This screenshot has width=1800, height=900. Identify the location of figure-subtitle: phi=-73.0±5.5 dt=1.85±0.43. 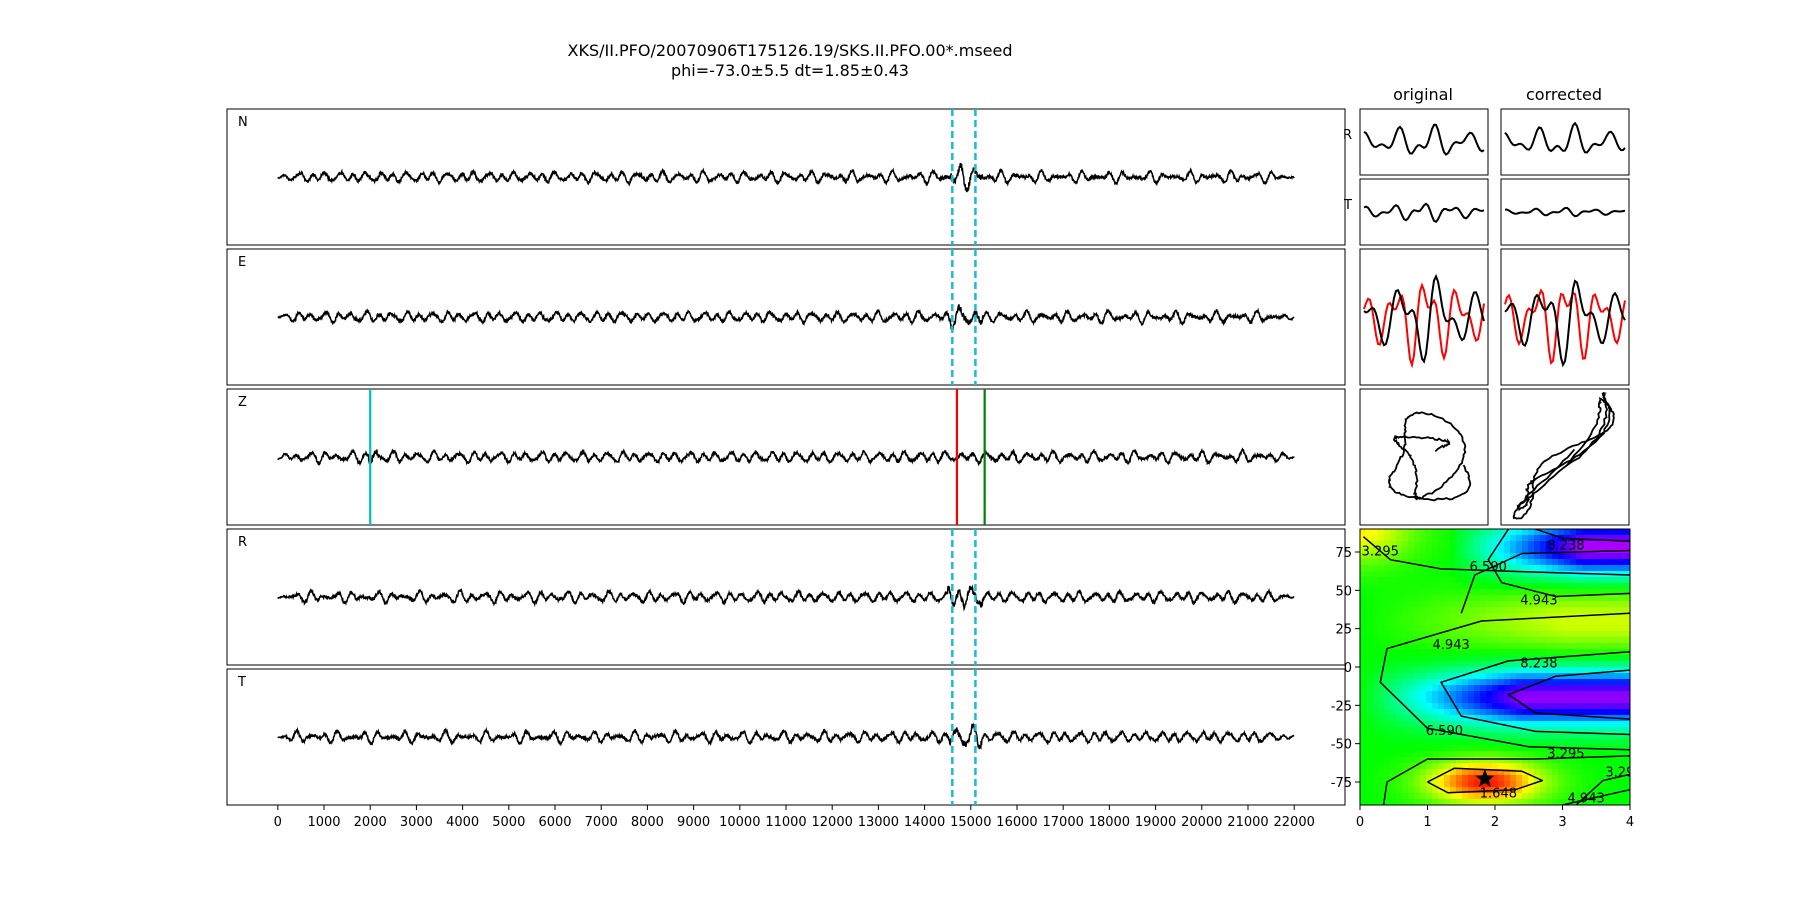
(790, 70).